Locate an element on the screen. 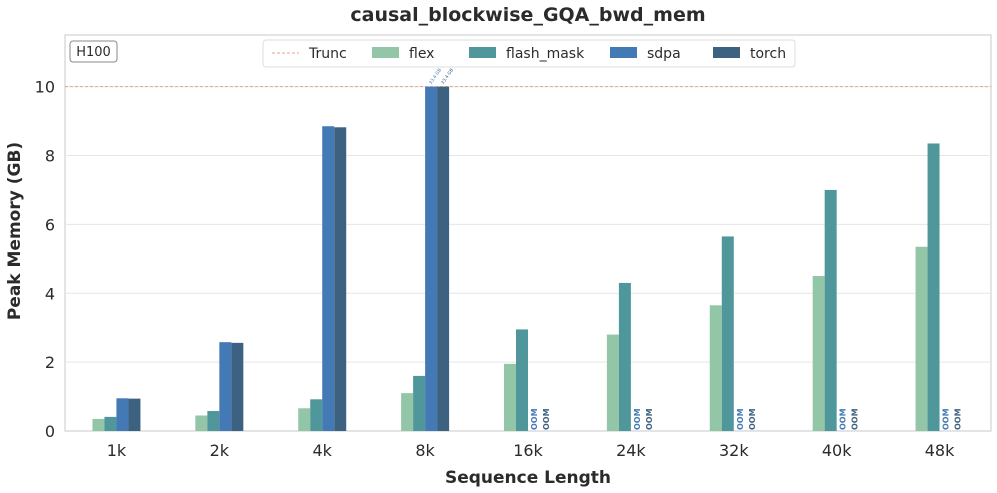 This screenshot has height=493, width=997. bar-flex-8k is located at coordinates (407, 412).